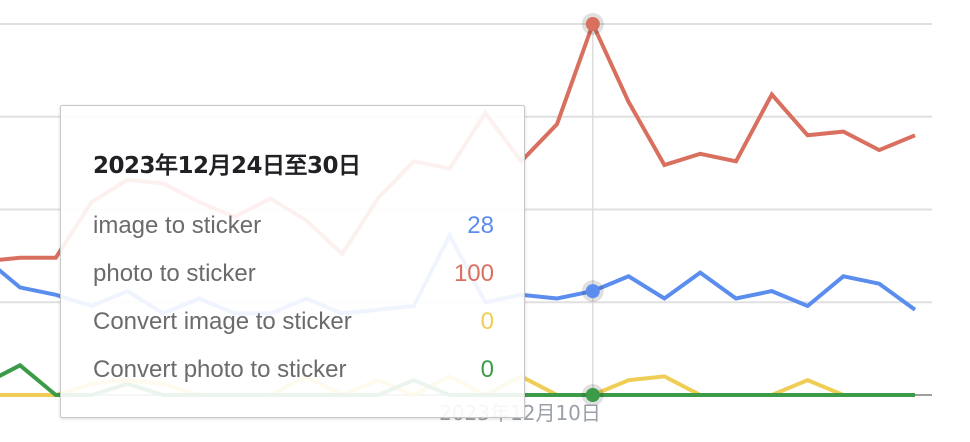  I want to click on tooltip-series-value: 28, so click(480, 225).